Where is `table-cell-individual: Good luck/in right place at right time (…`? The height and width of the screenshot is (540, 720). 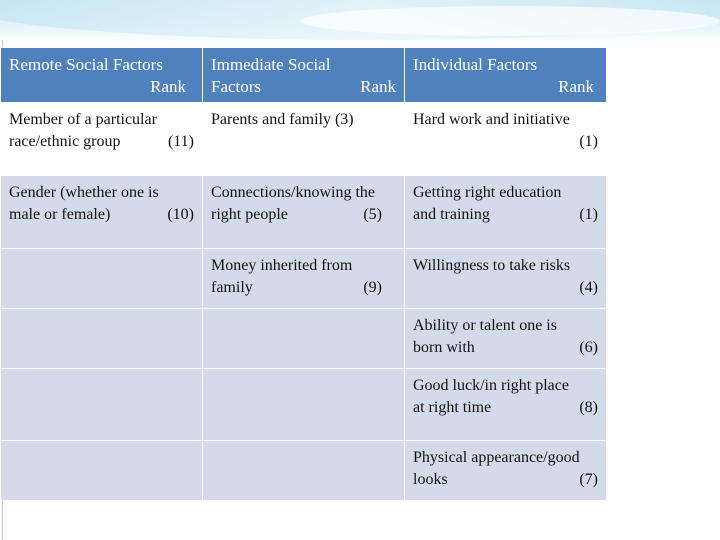
table-cell-individual: Good luck/in right place at right time (… is located at coordinates (505, 404).